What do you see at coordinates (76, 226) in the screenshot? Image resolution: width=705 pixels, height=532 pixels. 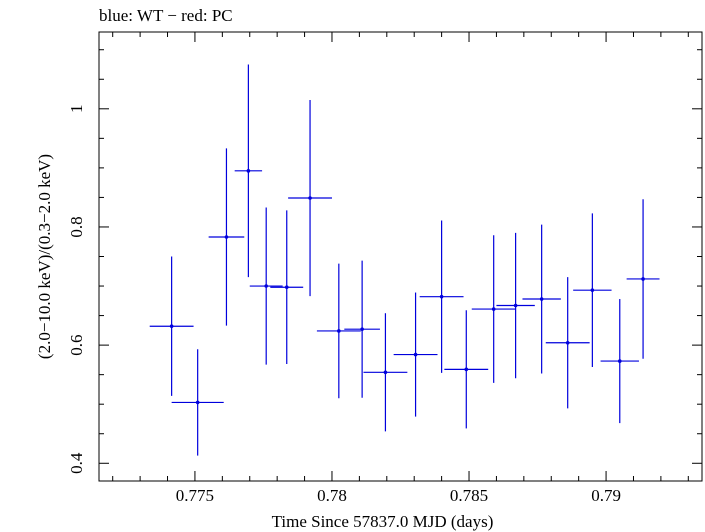 I see `y-tick-label: 0.8` at bounding box center [76, 226].